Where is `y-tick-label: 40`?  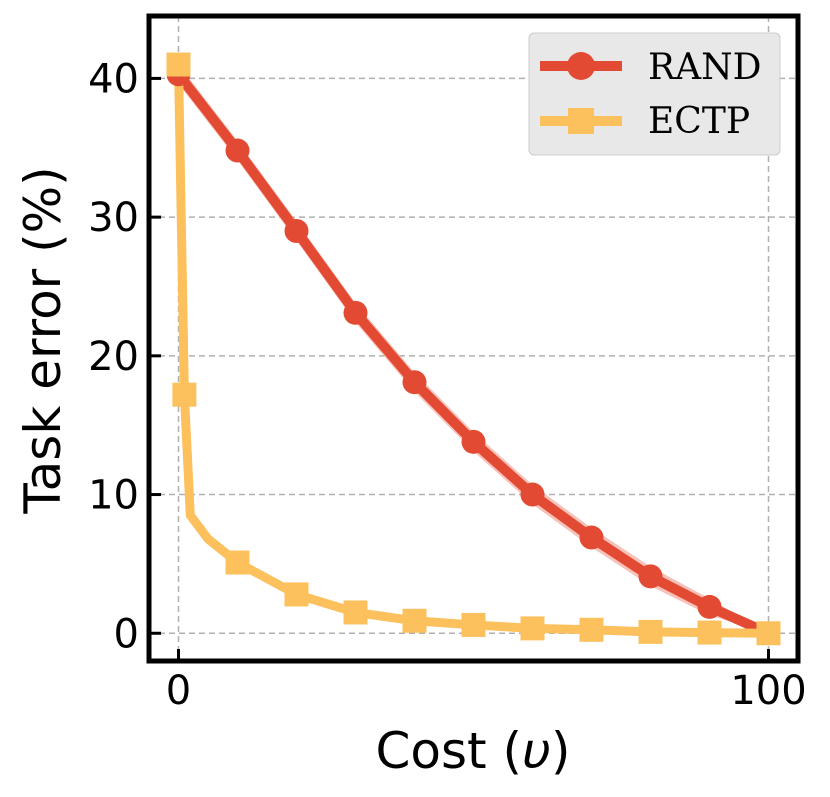
y-tick-label: 40 is located at coordinates (113, 79).